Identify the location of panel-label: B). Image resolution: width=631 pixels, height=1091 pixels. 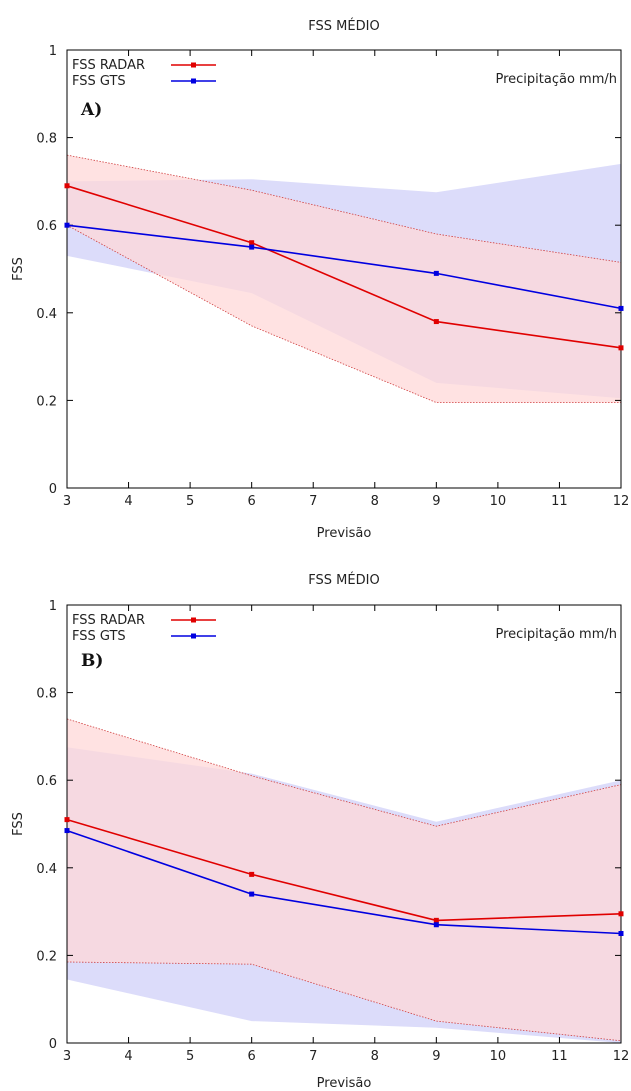
(92, 661).